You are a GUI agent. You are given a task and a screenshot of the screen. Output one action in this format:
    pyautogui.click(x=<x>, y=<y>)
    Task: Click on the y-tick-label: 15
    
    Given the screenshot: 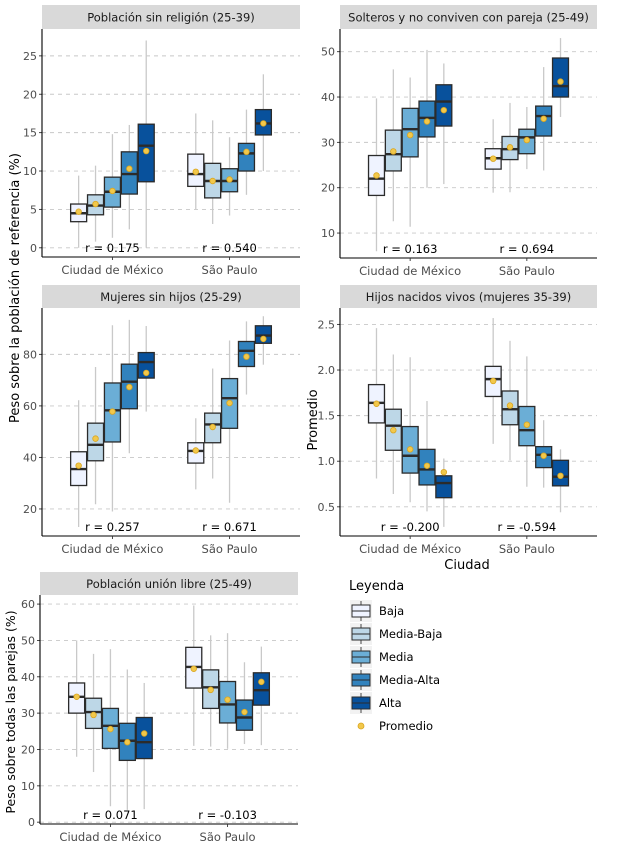 What is the action you would take?
    pyautogui.click(x=30, y=133)
    